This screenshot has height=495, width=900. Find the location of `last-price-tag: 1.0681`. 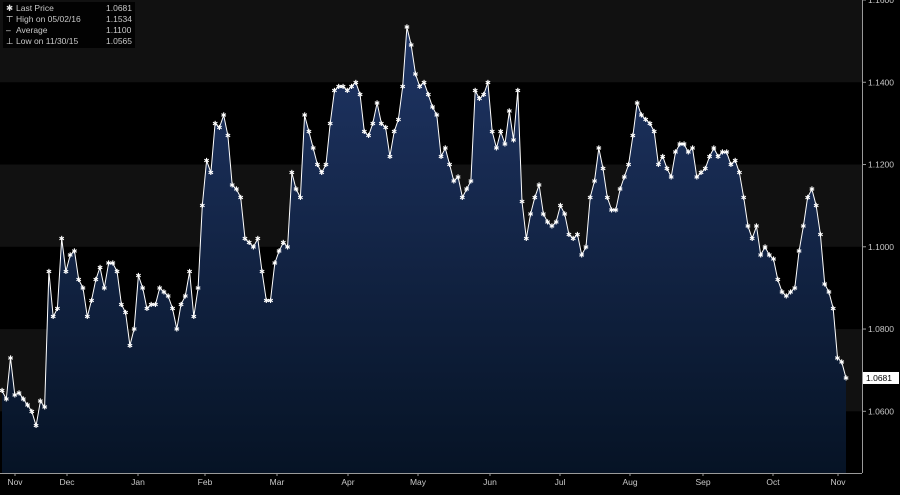

last-price-tag: 1.0681 is located at coordinates (881, 377).